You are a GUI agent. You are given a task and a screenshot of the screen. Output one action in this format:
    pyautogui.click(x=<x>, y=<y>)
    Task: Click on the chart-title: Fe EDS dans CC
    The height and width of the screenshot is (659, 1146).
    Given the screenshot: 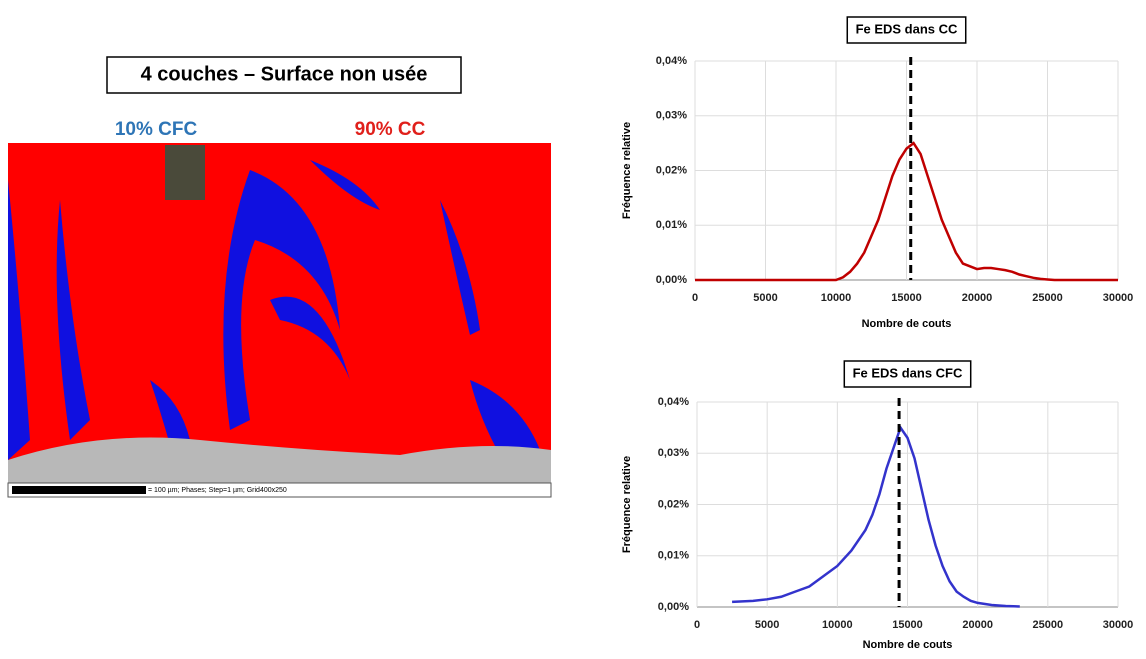 What is the action you would take?
    pyautogui.click(x=907, y=28)
    